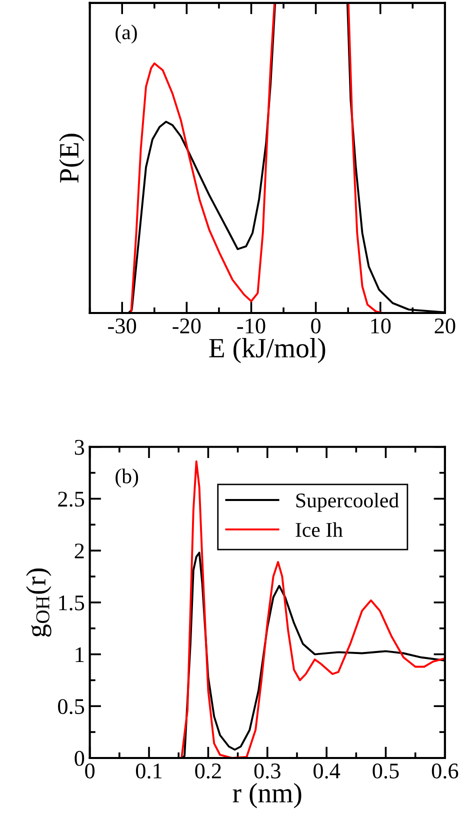  I want to click on y-axis-title: g$_{OH}$(r), so click(39, 602).